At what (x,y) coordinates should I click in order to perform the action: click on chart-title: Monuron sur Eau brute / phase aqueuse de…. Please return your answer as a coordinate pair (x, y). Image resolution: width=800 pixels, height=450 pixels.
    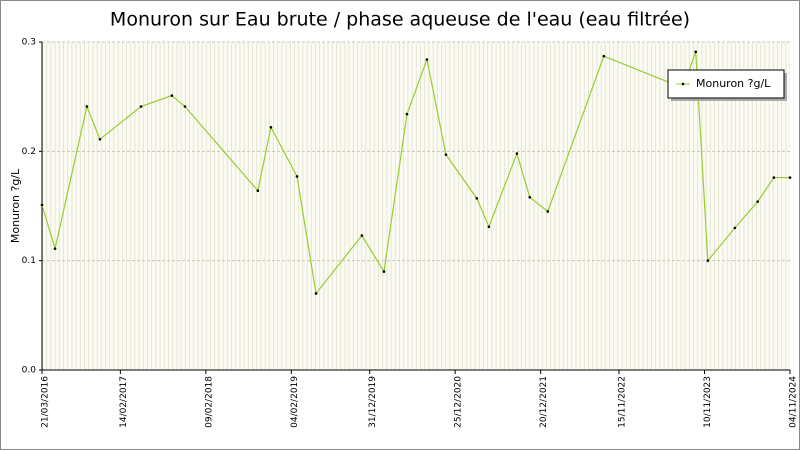
    Looking at the image, I should click on (400, 20).